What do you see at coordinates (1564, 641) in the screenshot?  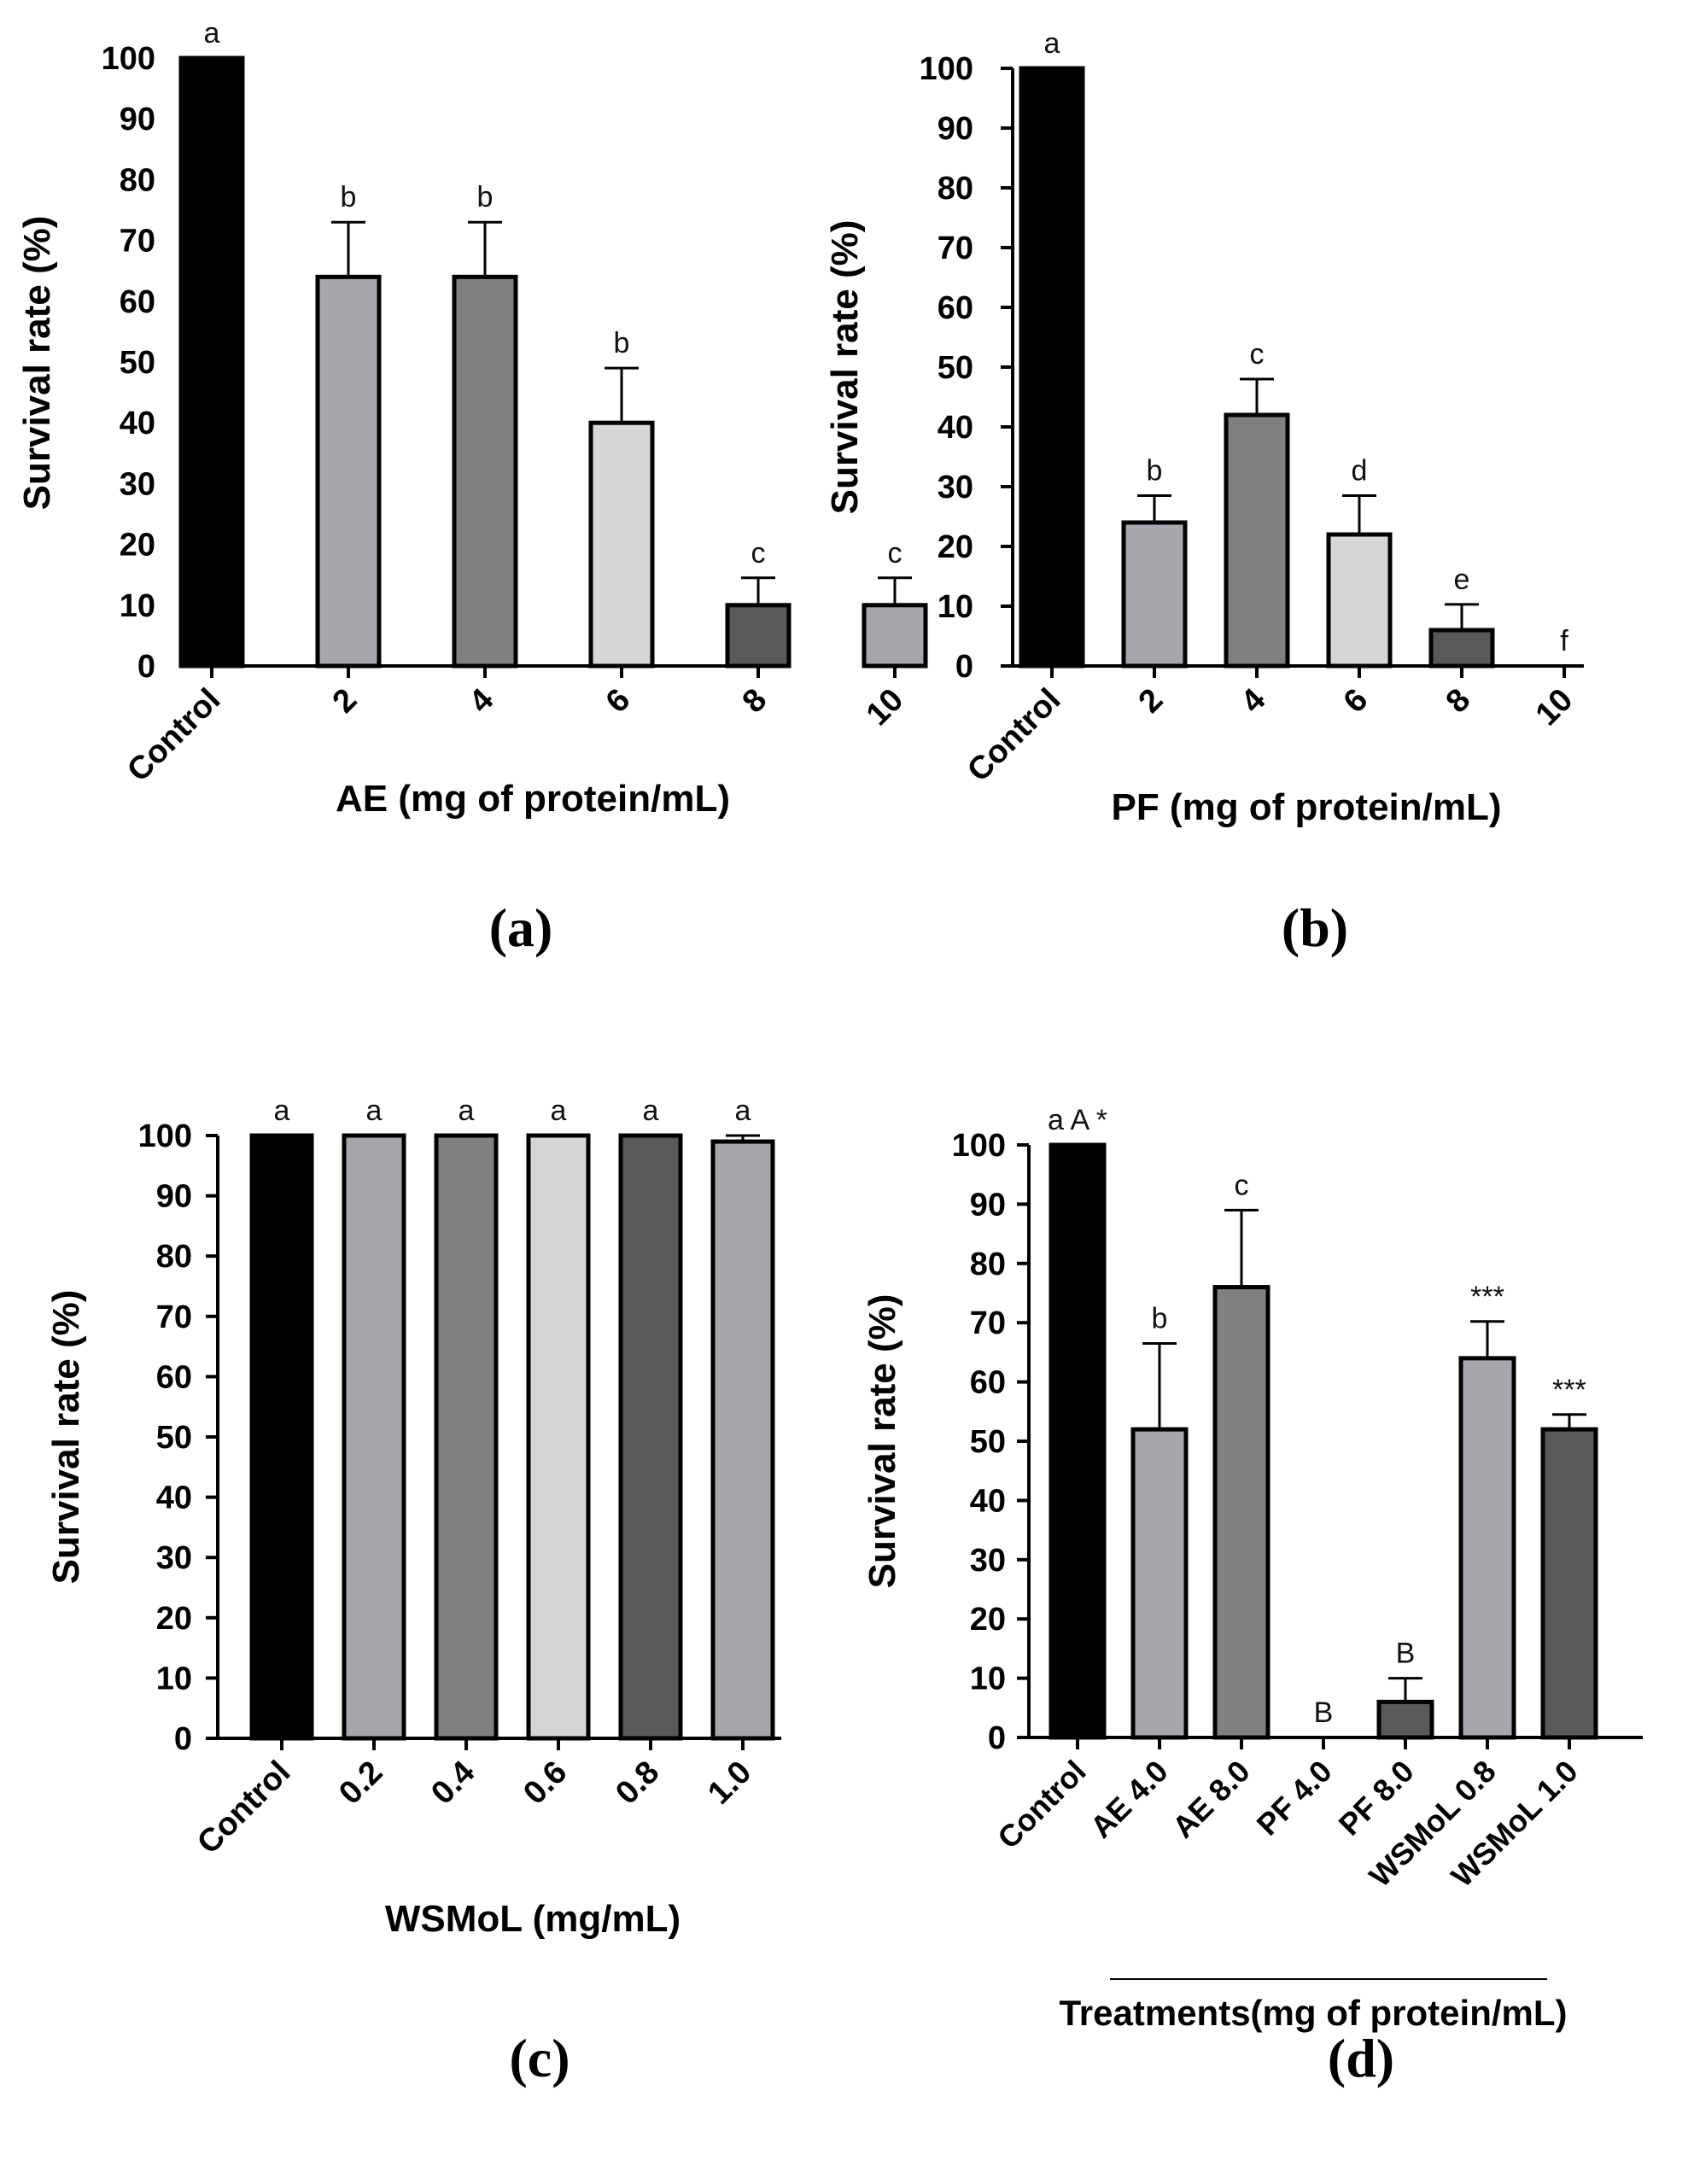 I see `significance-label: f` at bounding box center [1564, 641].